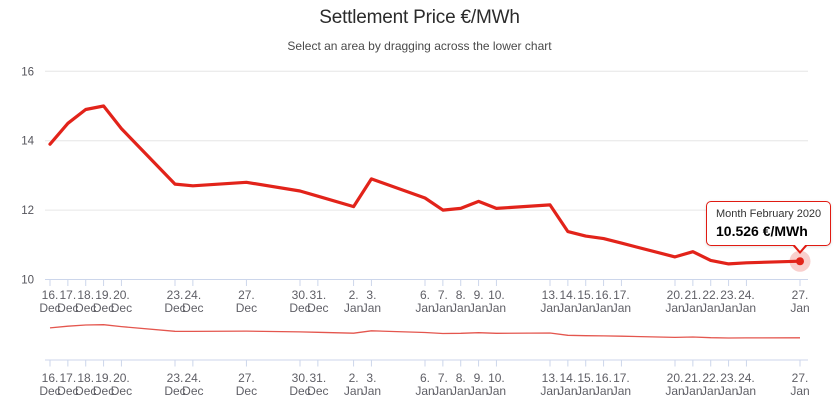  Describe the element at coordinates (479, 378) in the screenshot. I see `navigator-label-day: 9.` at that location.